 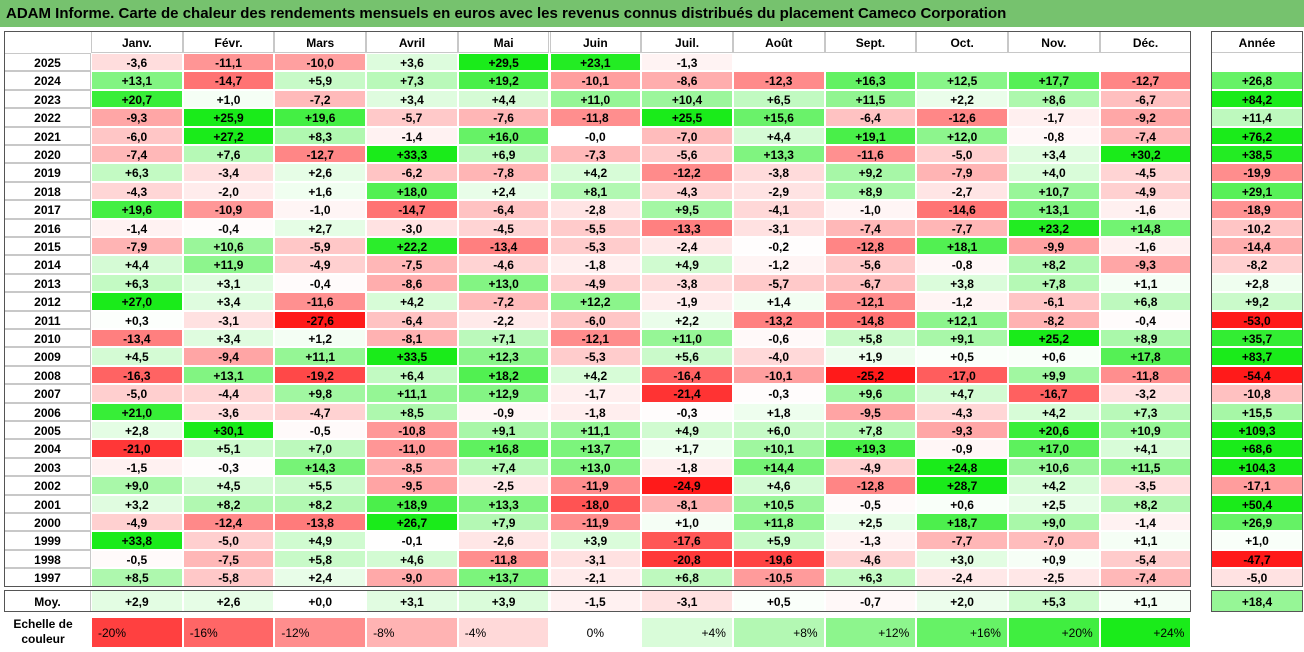 What do you see at coordinates (47, 301) in the screenshot?
I see `year-label: 2012` at bounding box center [47, 301].